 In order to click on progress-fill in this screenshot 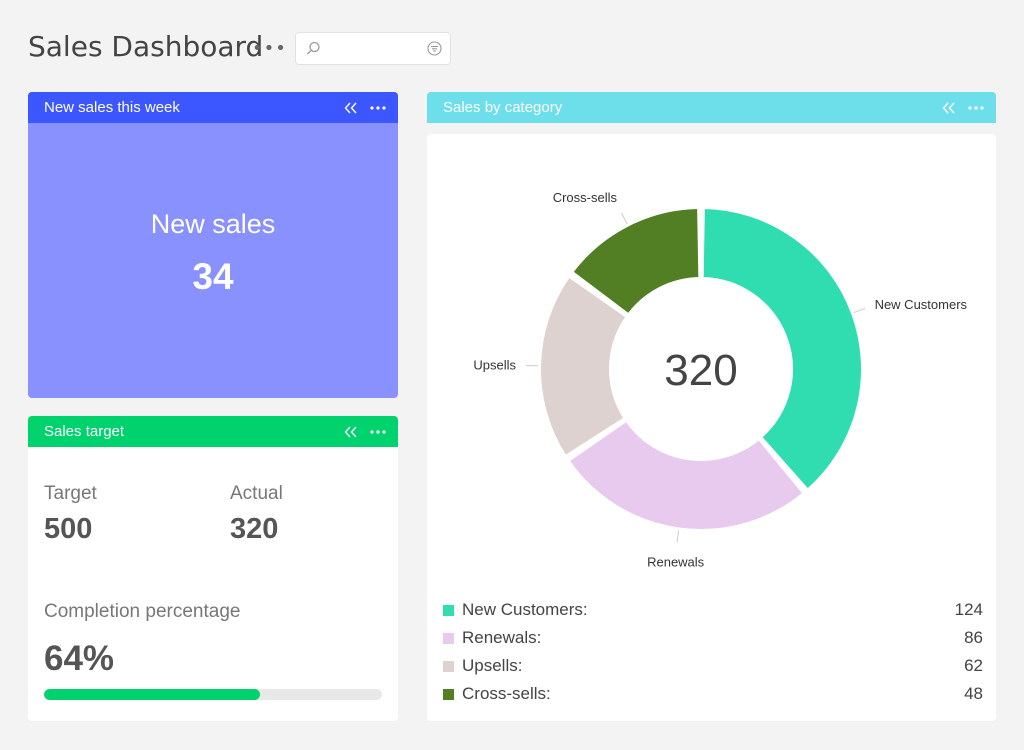, I will do `click(152, 694)`.